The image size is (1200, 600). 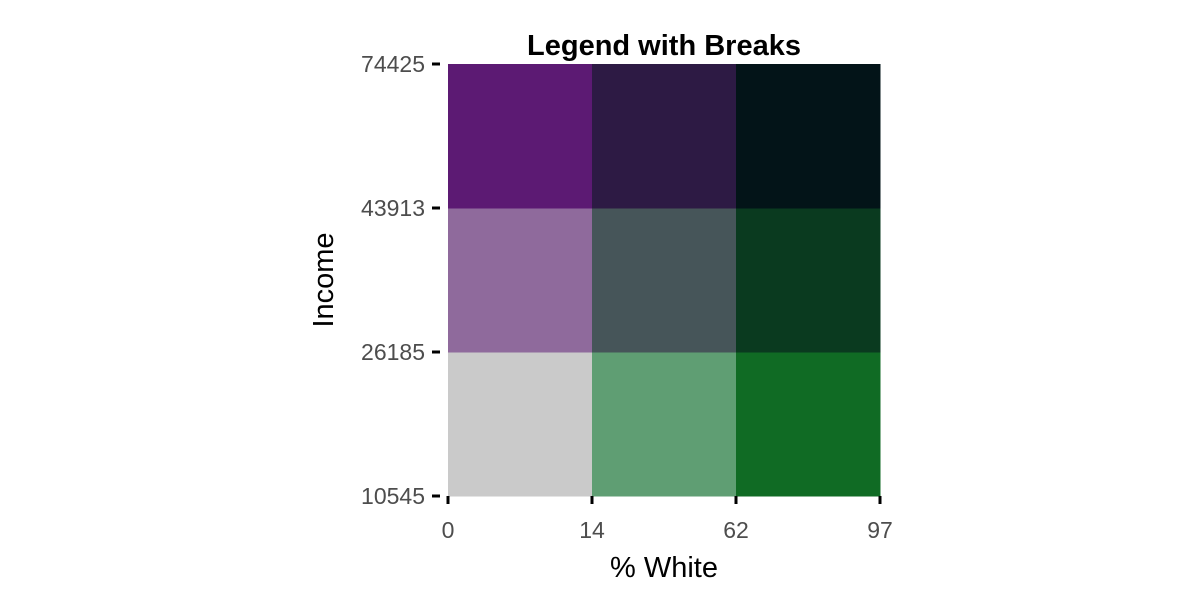 I want to click on y-tick-label: 43913, so click(x=393, y=208).